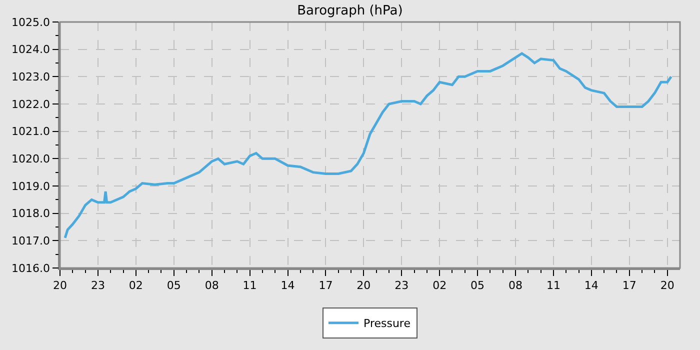 The width and height of the screenshot is (700, 350). I want to click on y-tick-label: 1022.0, so click(31, 104).